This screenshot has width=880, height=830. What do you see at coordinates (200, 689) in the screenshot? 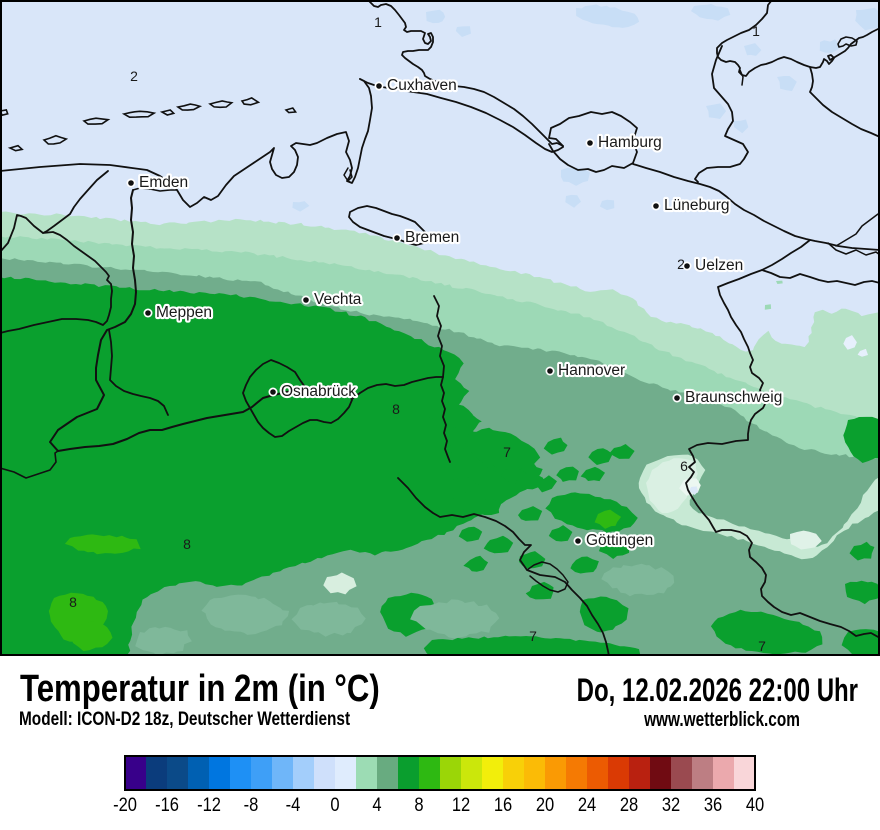
I see `svg-text: Temperatur in 2m (in °C)` at bounding box center [200, 689].